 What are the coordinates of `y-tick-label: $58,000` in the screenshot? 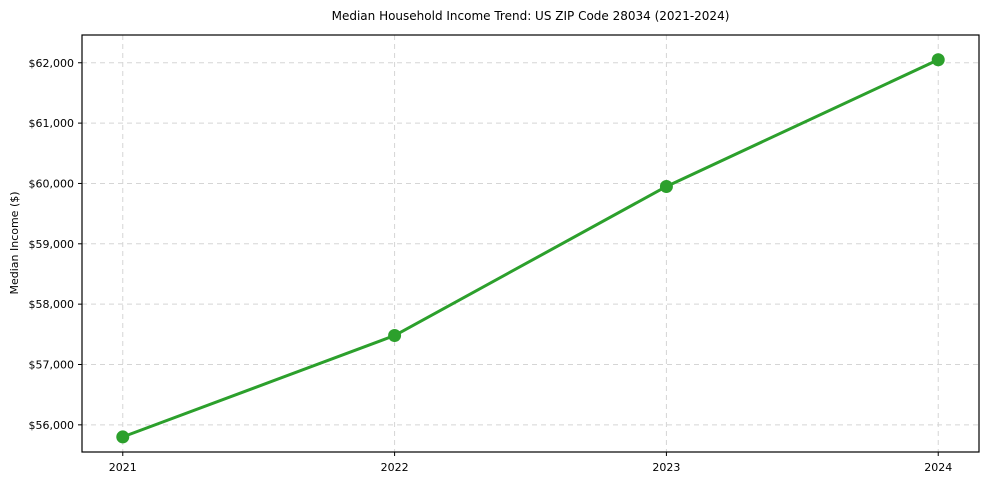 It's located at (52, 304).